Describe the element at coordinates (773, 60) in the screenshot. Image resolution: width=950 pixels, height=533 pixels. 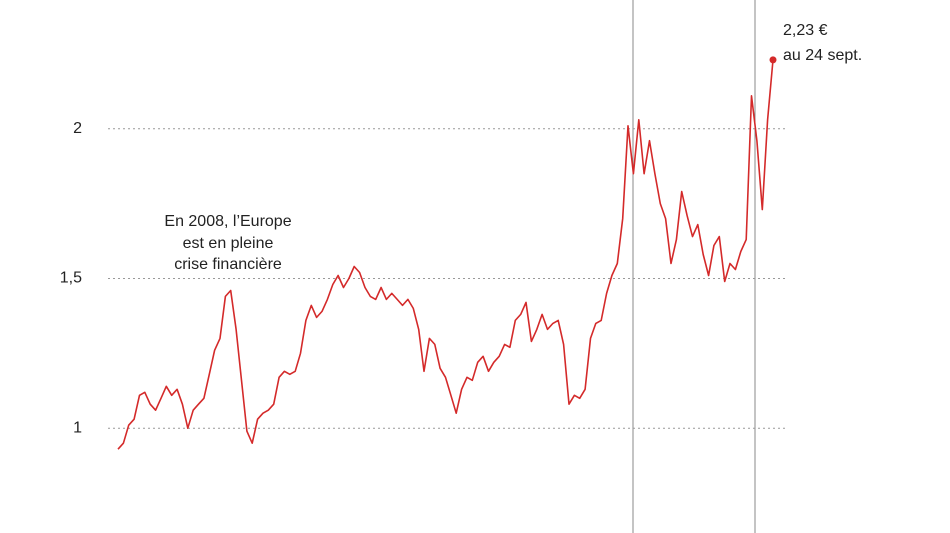
I see `end-point` at that location.